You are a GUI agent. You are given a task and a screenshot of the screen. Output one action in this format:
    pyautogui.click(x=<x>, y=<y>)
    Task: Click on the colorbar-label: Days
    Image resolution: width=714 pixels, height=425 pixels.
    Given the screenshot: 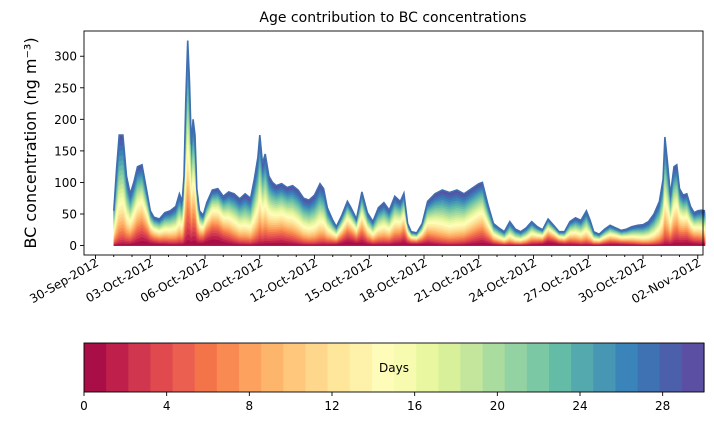 What is the action you would take?
    pyautogui.click(x=394, y=368)
    